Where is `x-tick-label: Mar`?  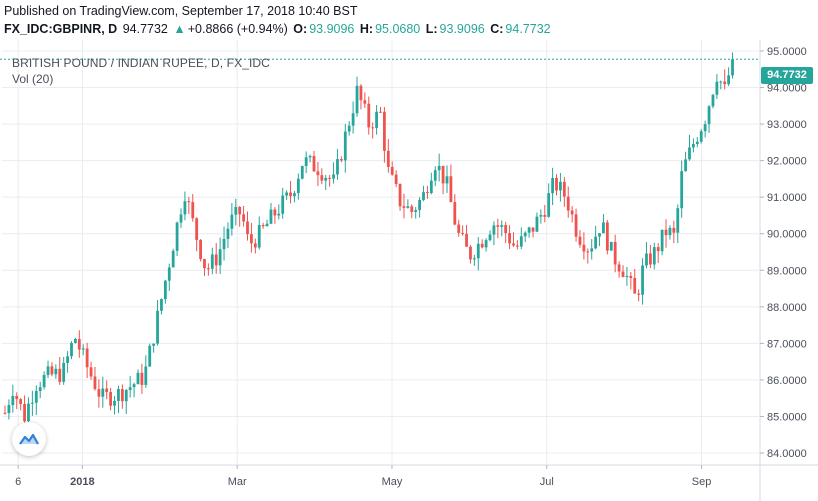
x-tick-label: Mar is located at coordinates (237, 482).